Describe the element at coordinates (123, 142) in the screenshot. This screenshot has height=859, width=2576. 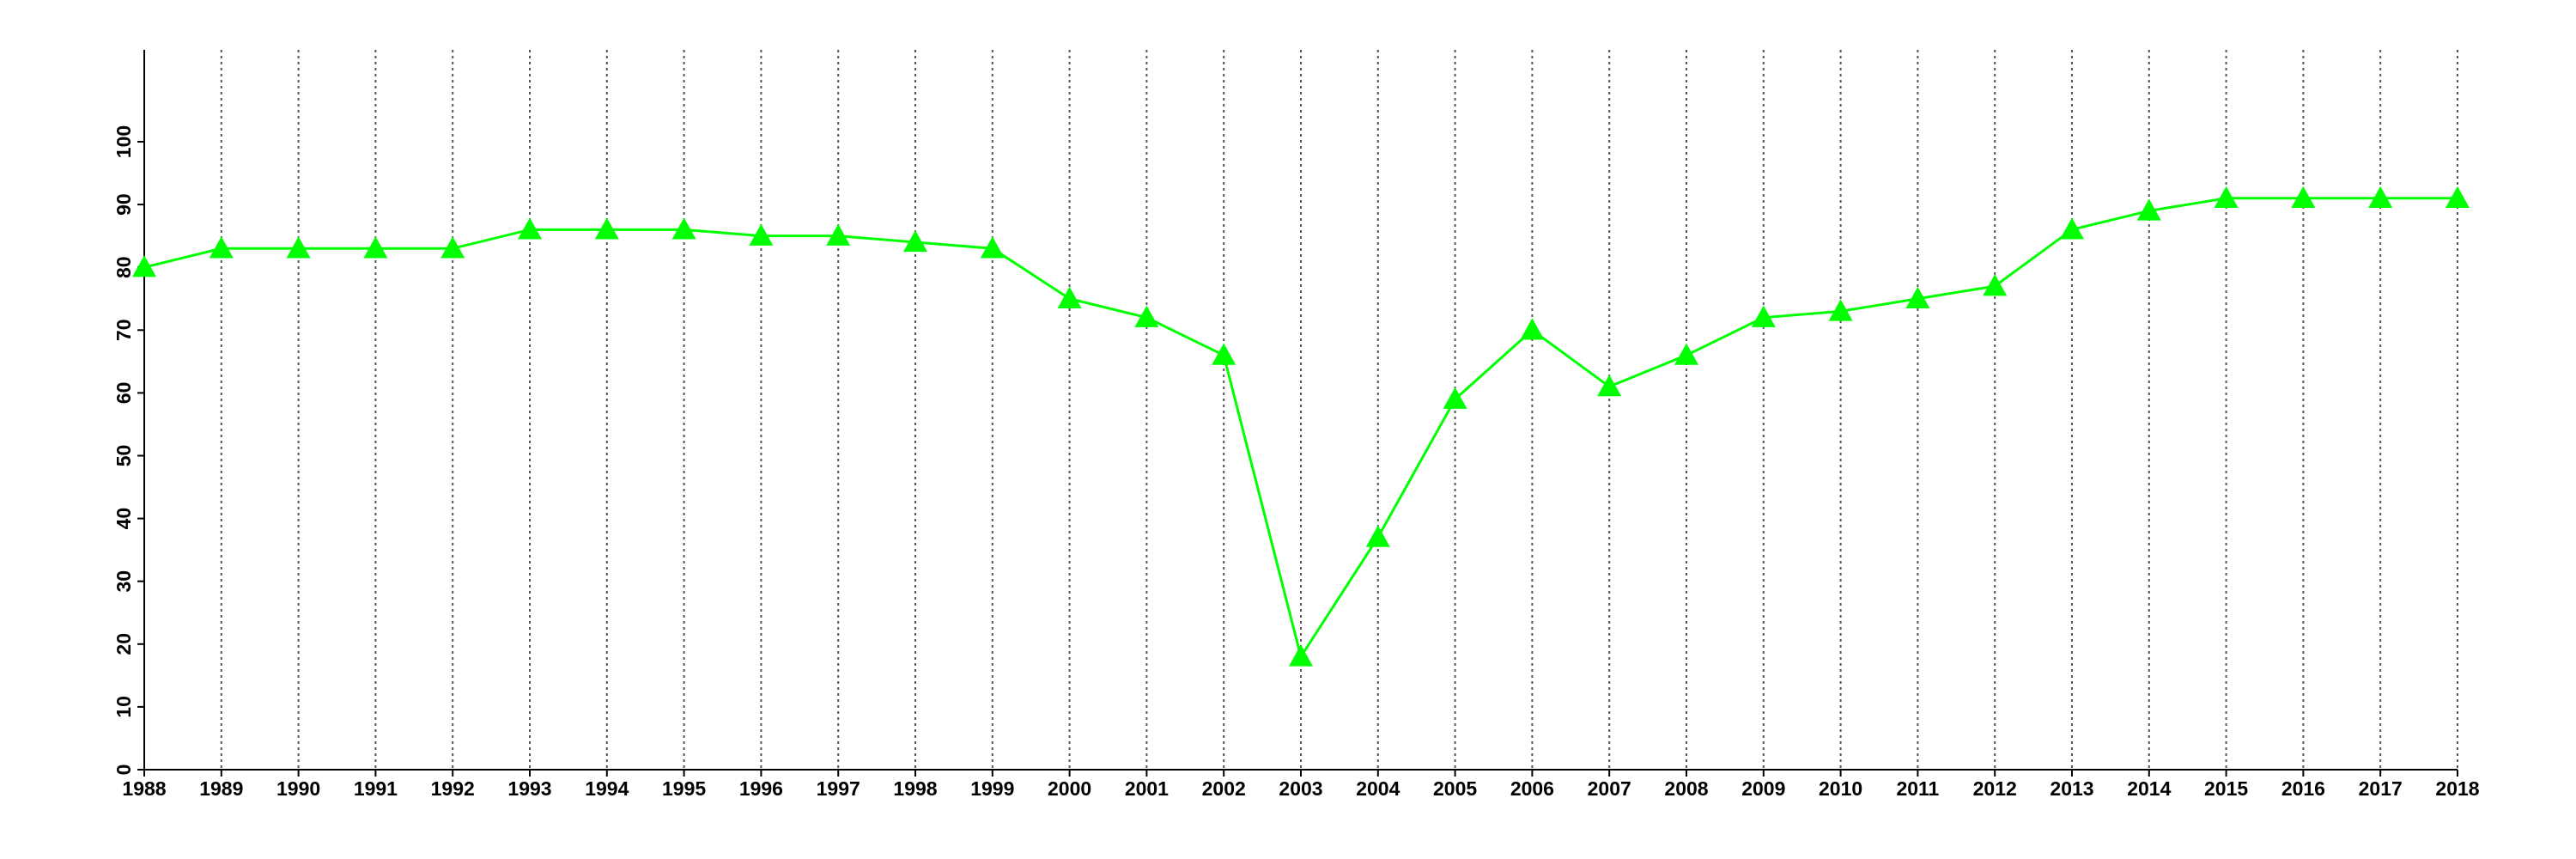
I see `y-tick-label: 100` at that location.